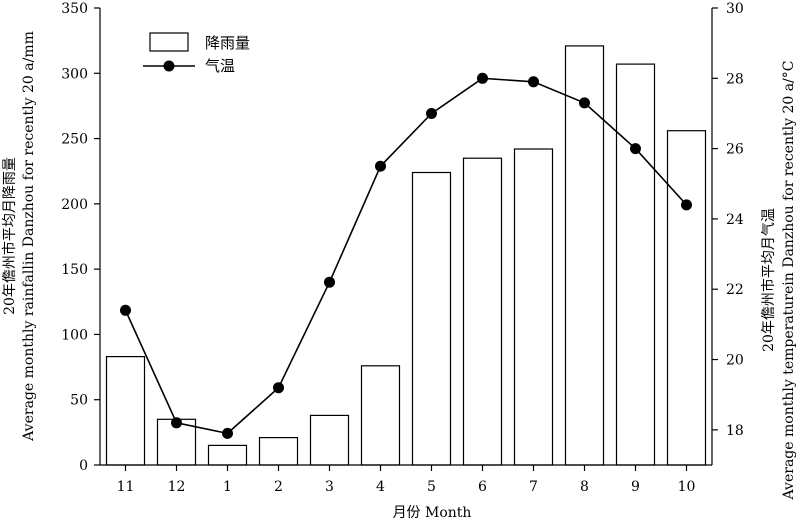 The image size is (800, 522). What do you see at coordinates (431, 487) in the screenshot?
I see `x-tick-label: 5` at bounding box center [431, 487].